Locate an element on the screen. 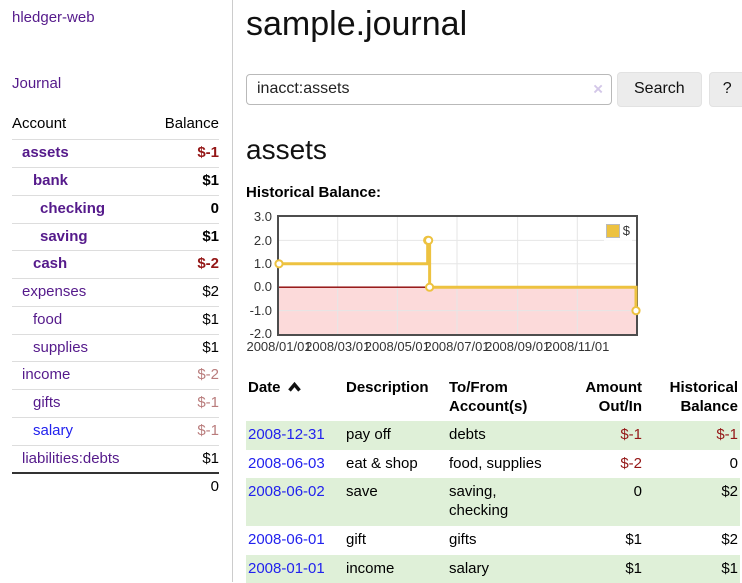 The image size is (742, 583). account-row: liabilities:debts $1 is located at coordinates (115, 459).